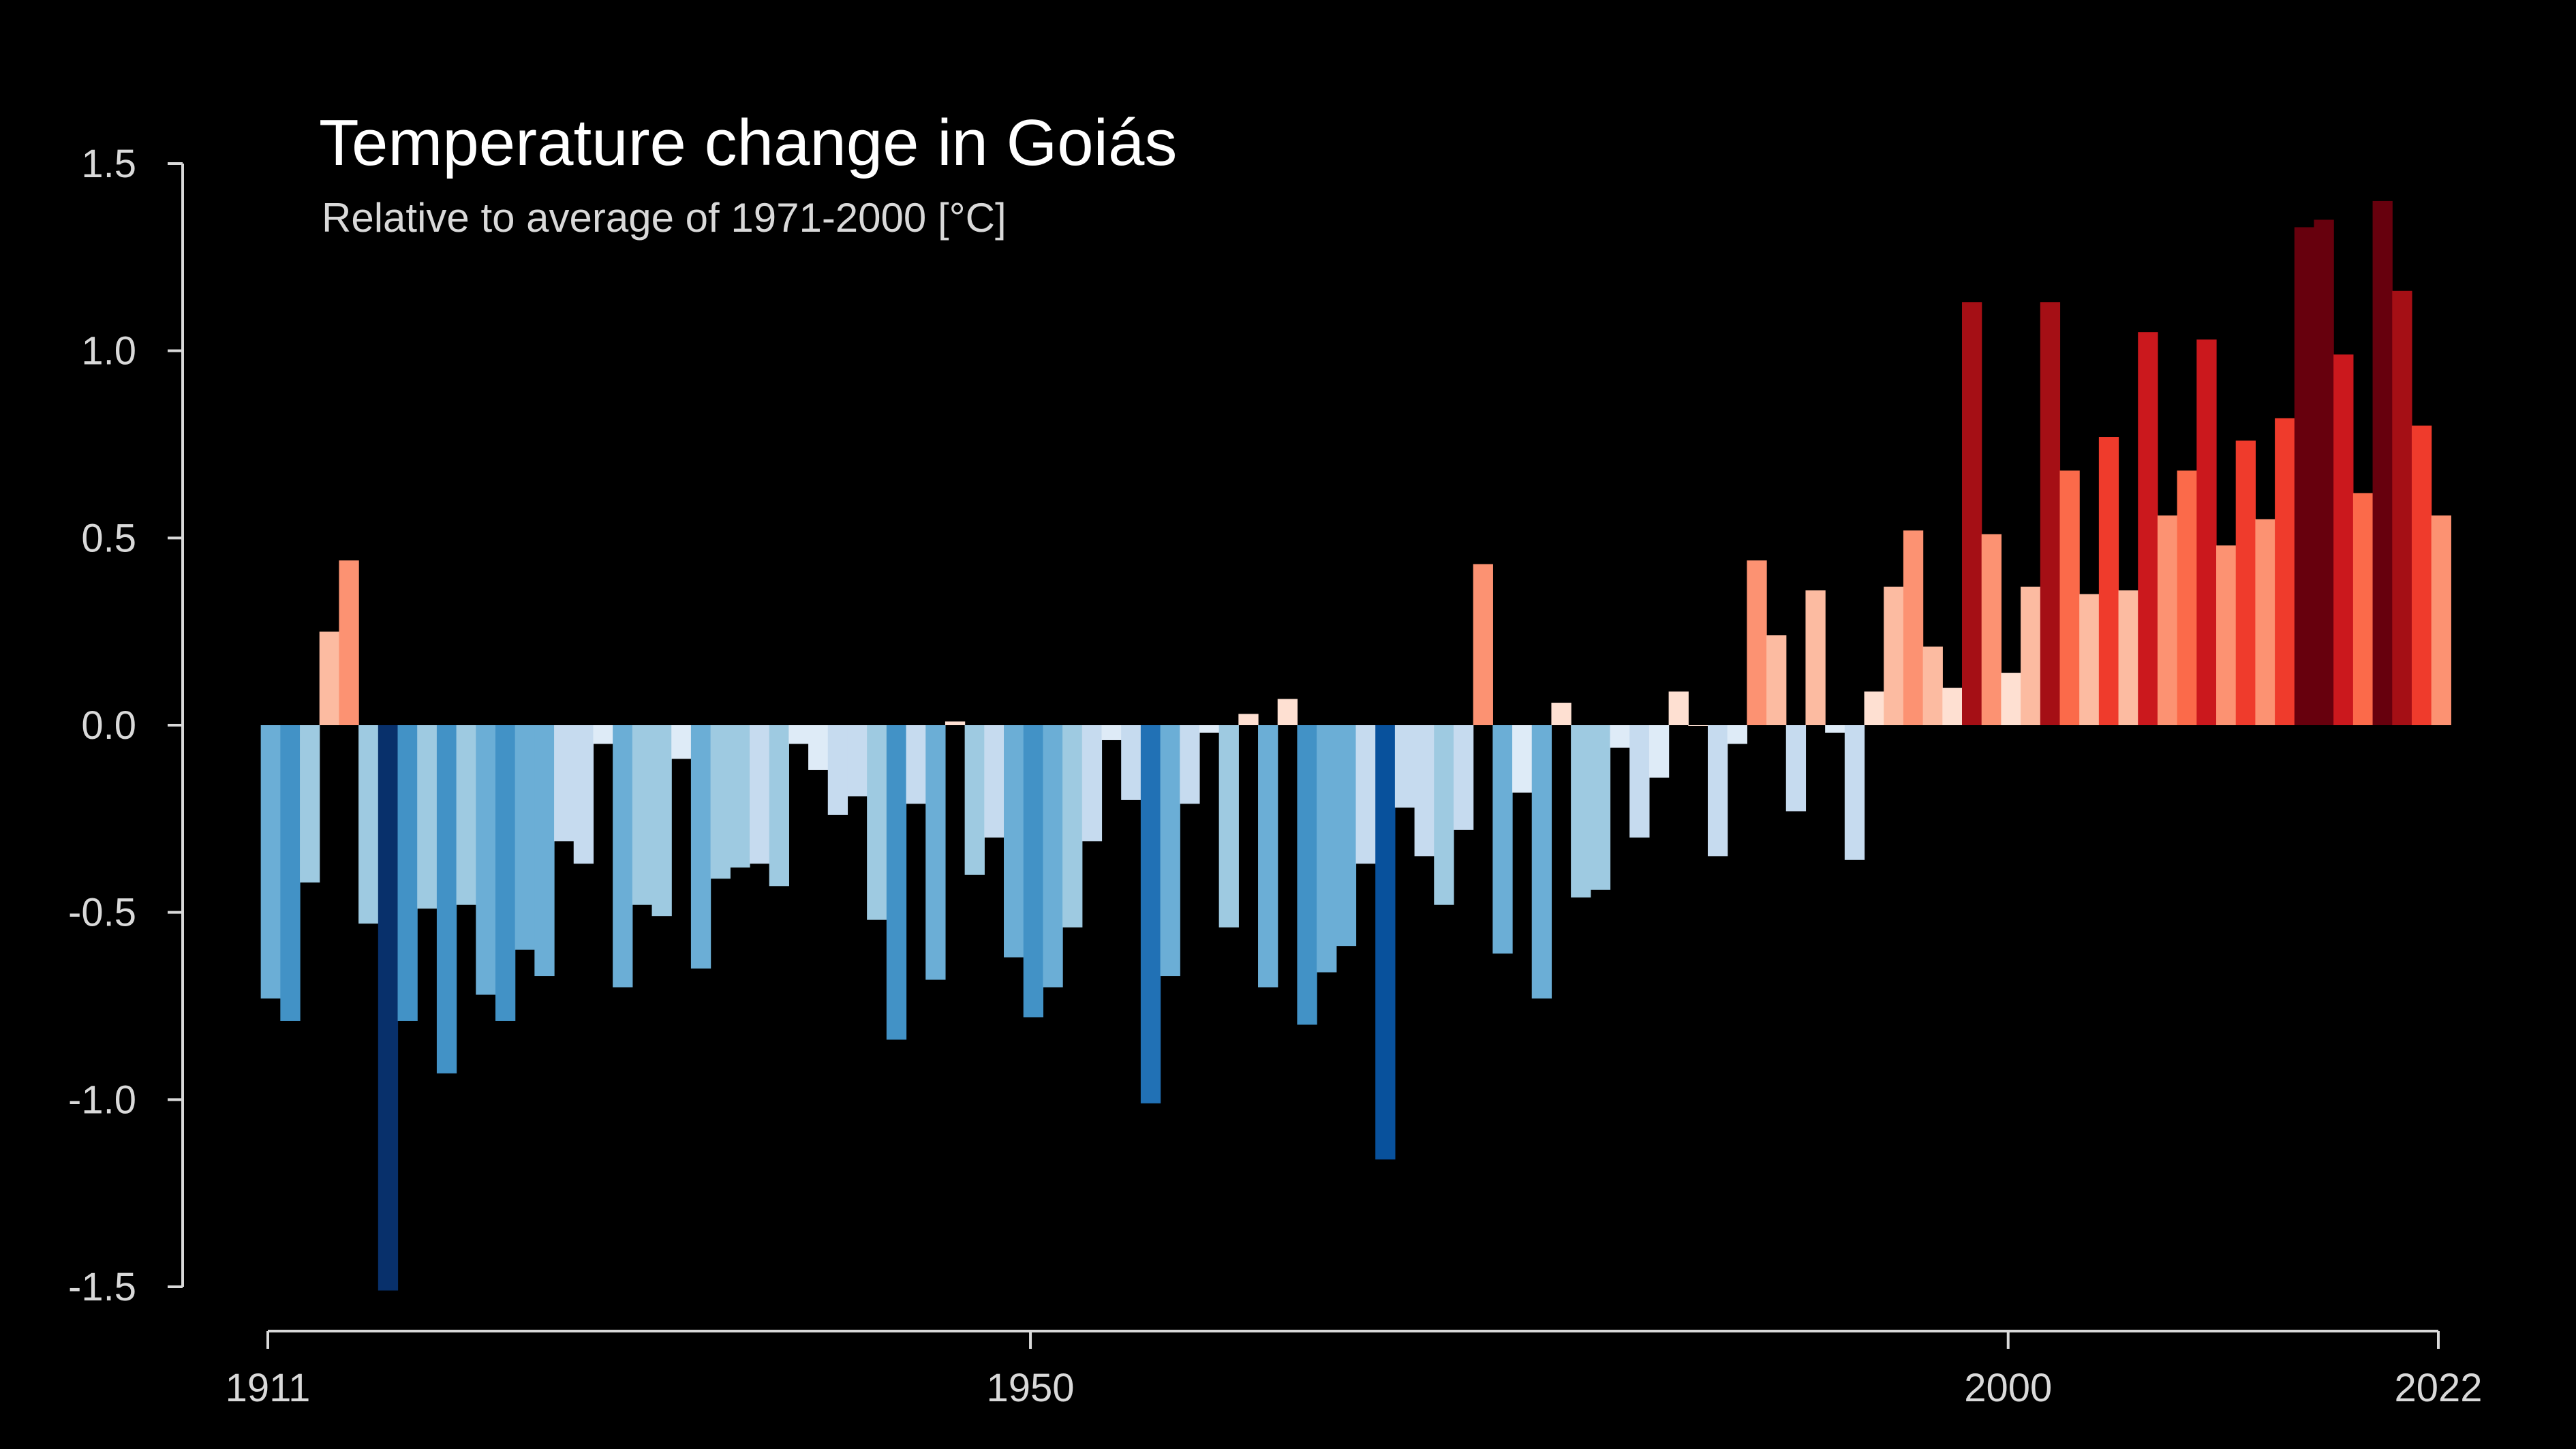  What do you see at coordinates (102, 1100) in the screenshot?
I see `y-tick-label: -1.0` at bounding box center [102, 1100].